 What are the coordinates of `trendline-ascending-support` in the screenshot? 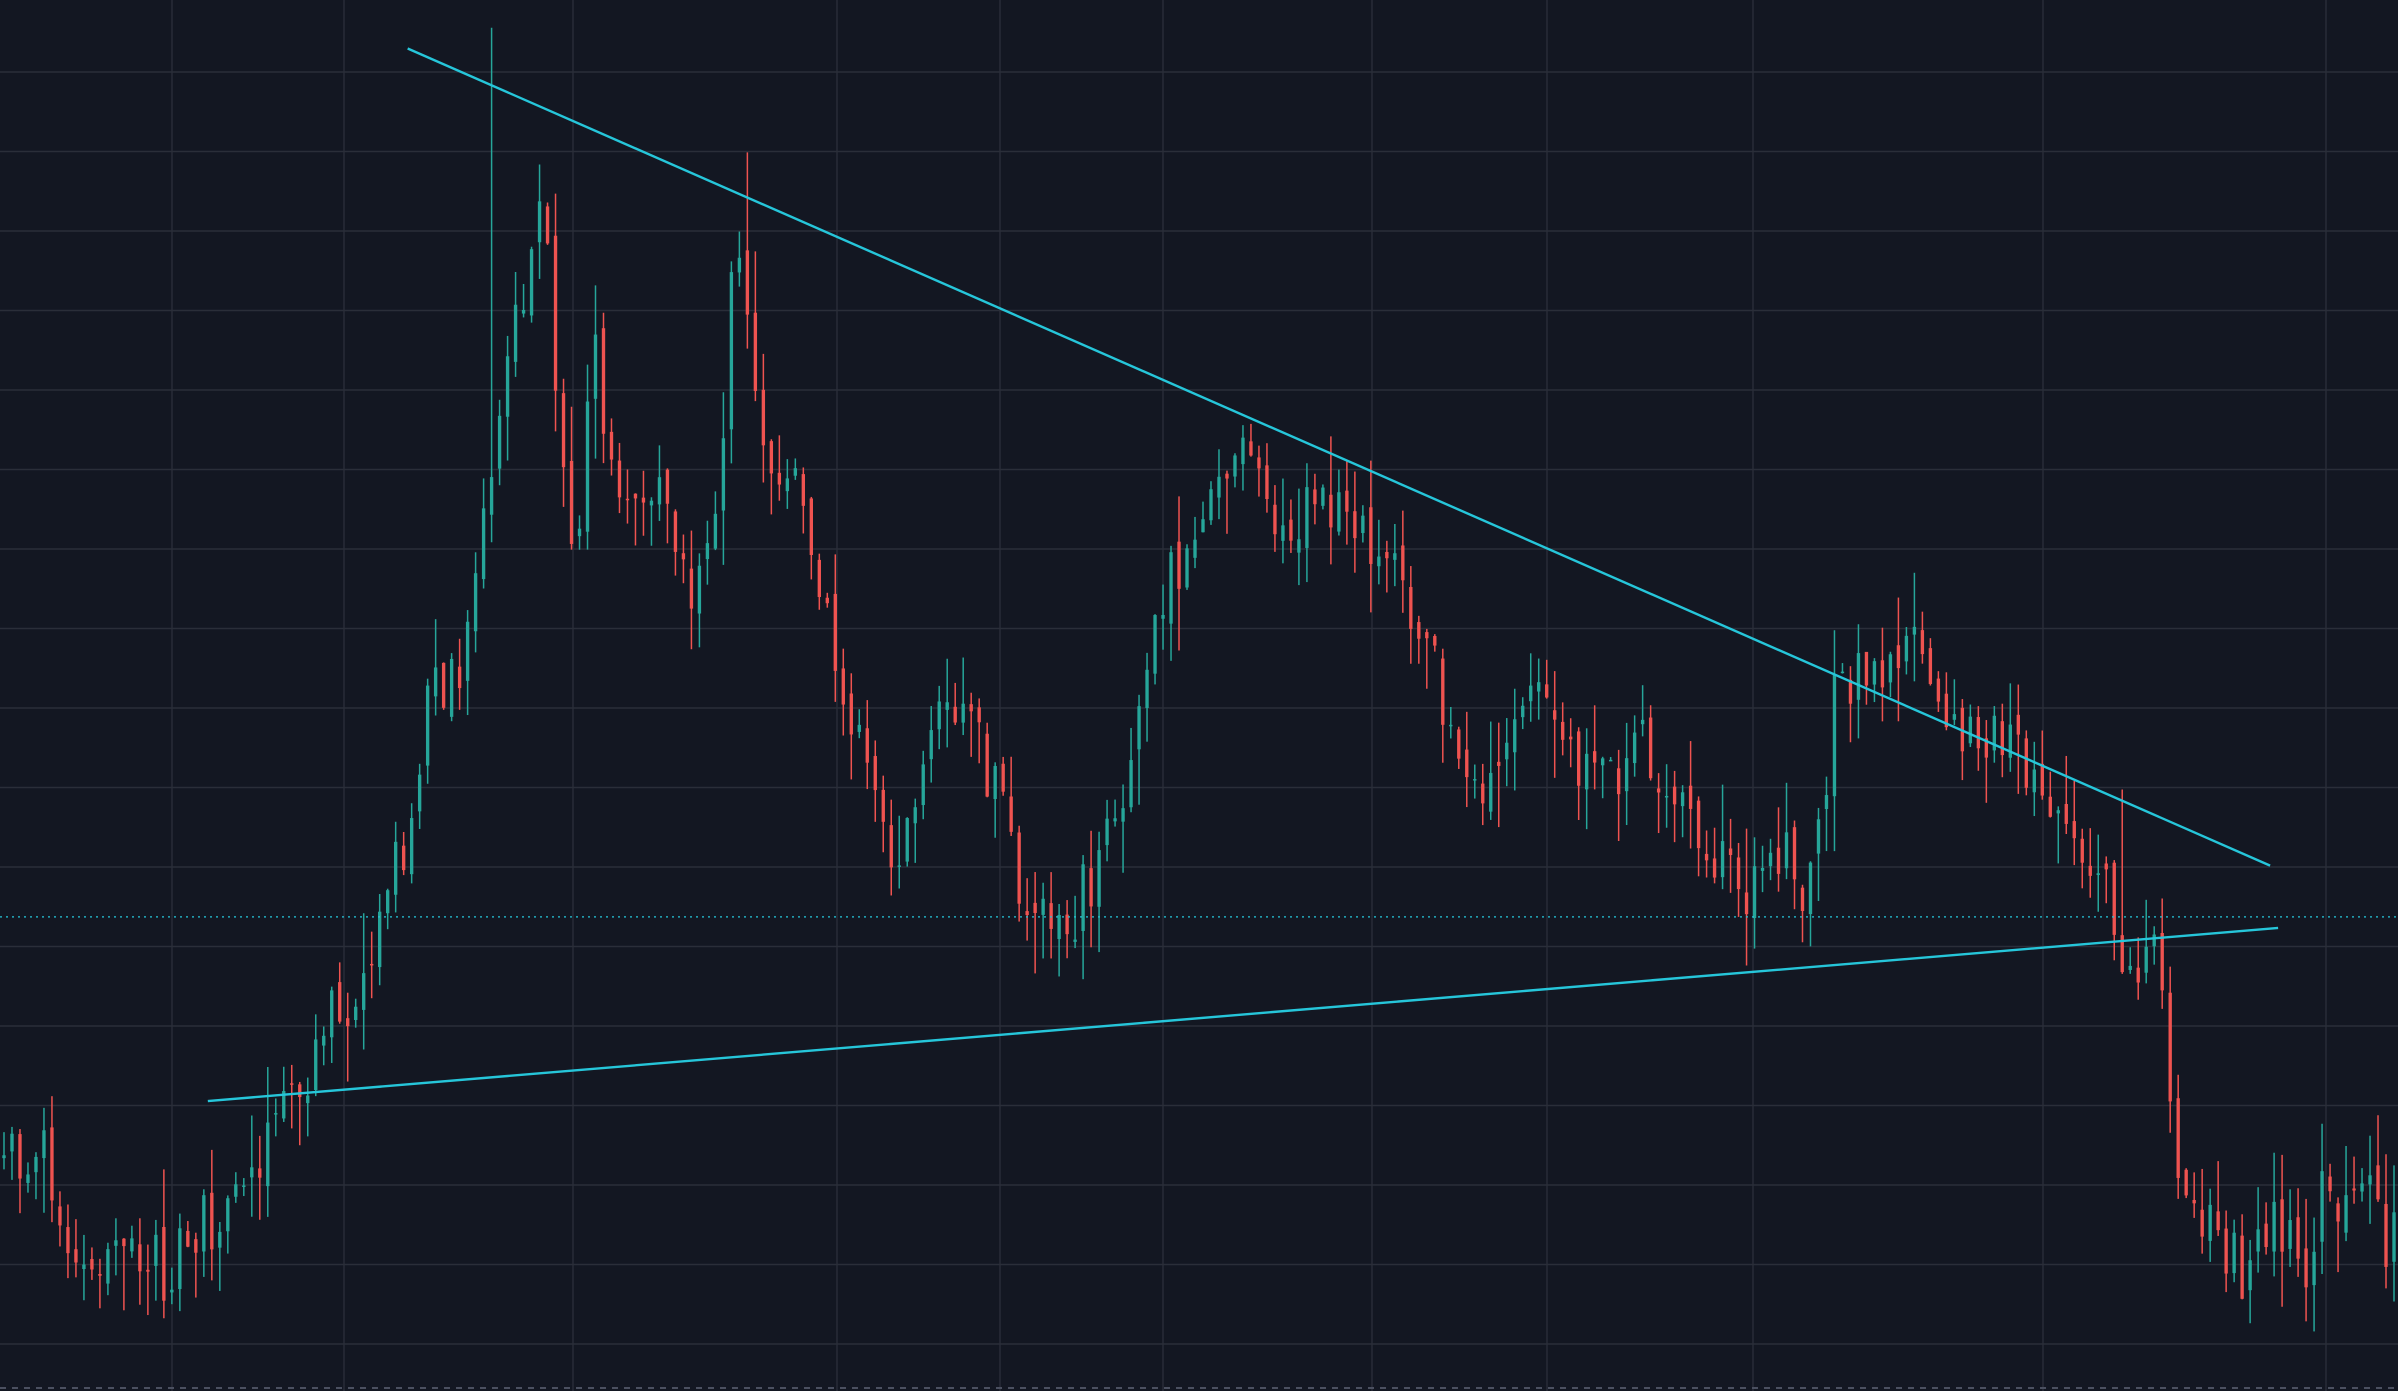 It's located at (1243, 1014).